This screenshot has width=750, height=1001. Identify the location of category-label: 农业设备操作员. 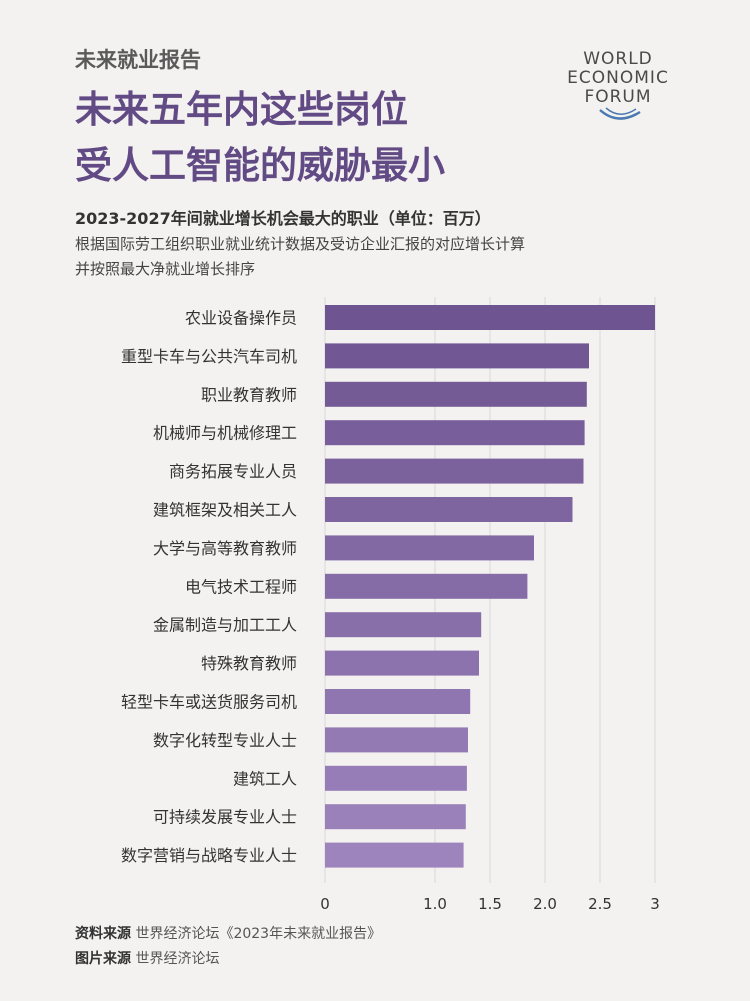
(241, 318).